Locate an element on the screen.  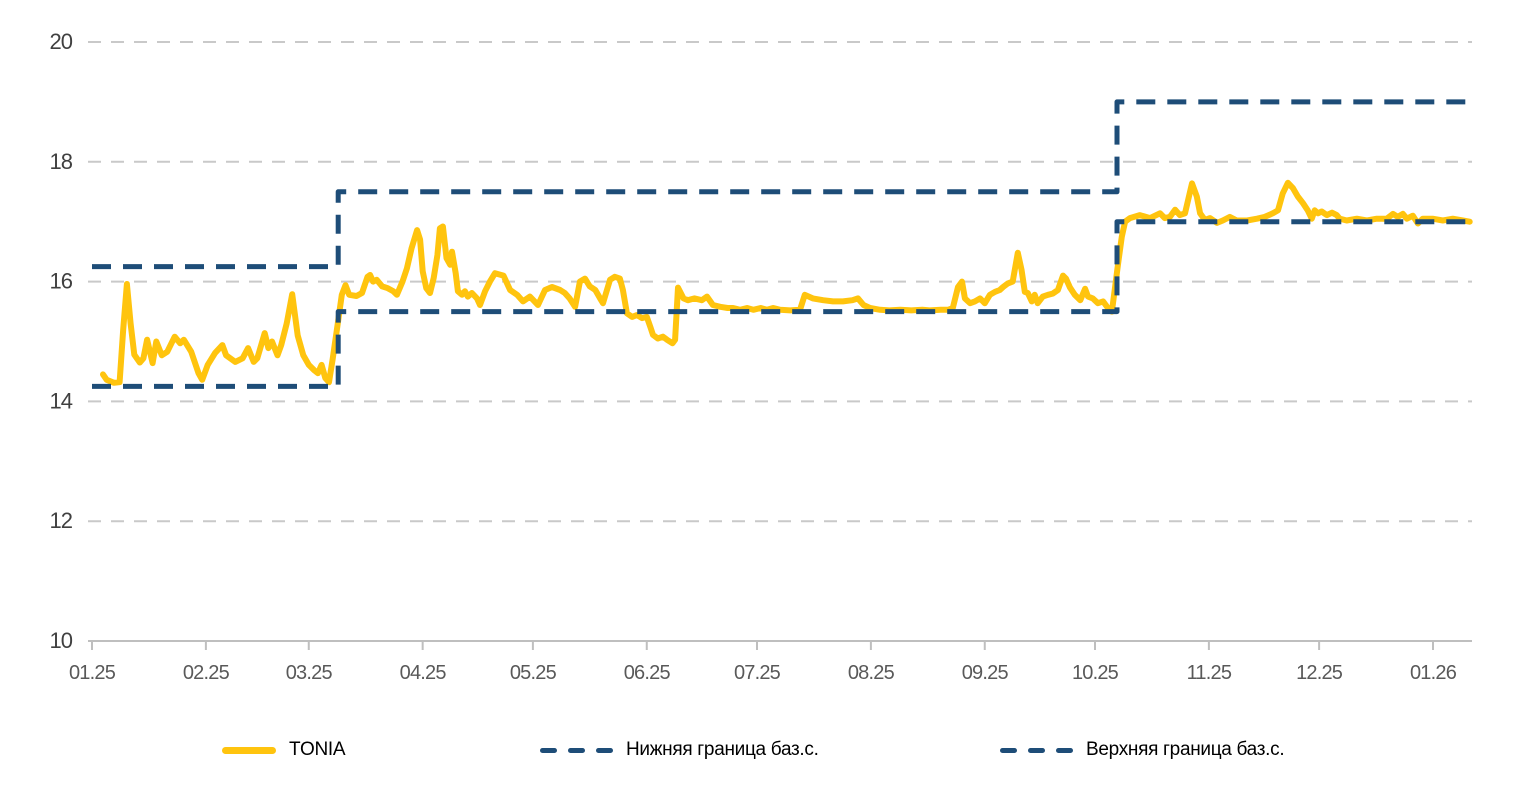
legend-item-lower-bound: Нижняя граница баз.с. is located at coordinates (679, 750).